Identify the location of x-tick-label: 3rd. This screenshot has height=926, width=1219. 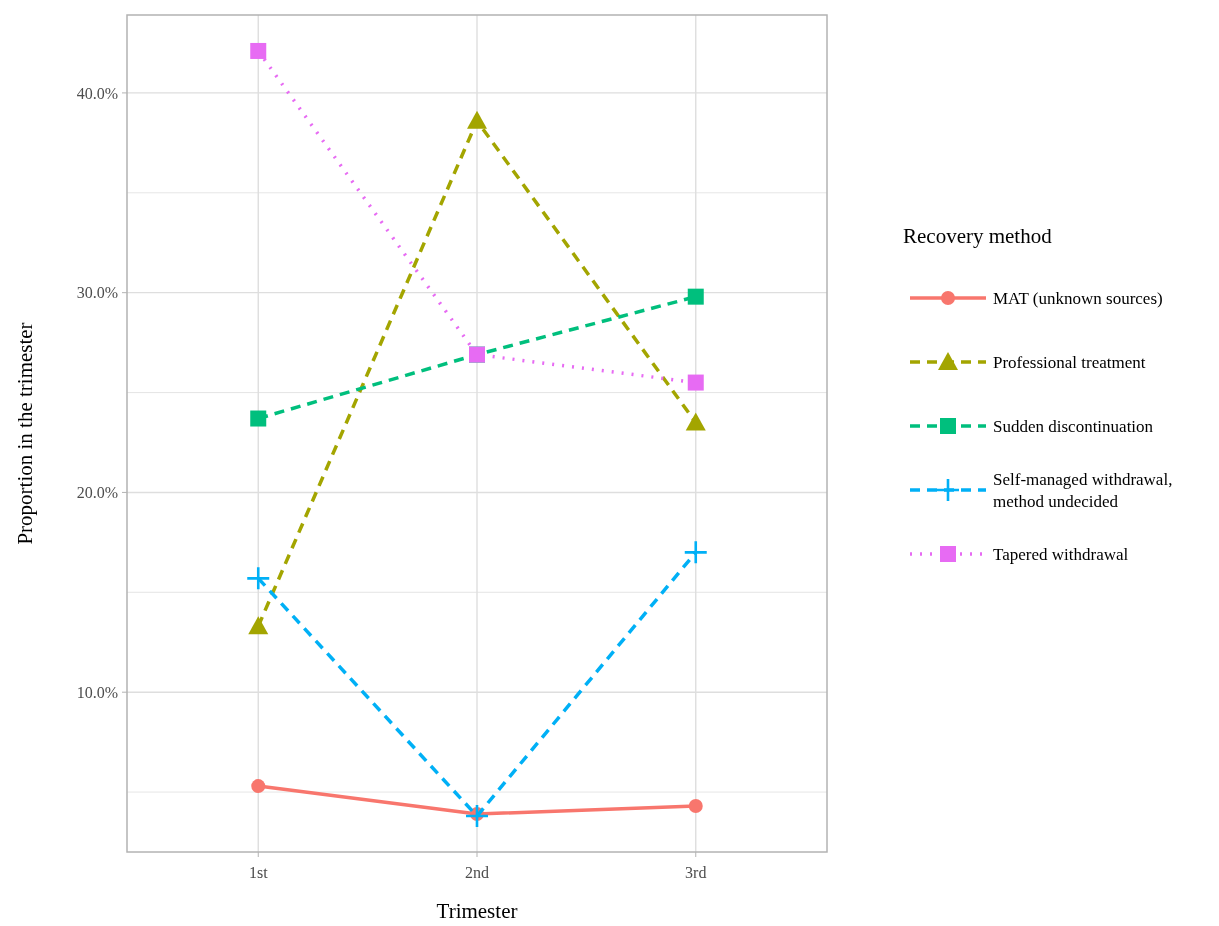
(696, 872).